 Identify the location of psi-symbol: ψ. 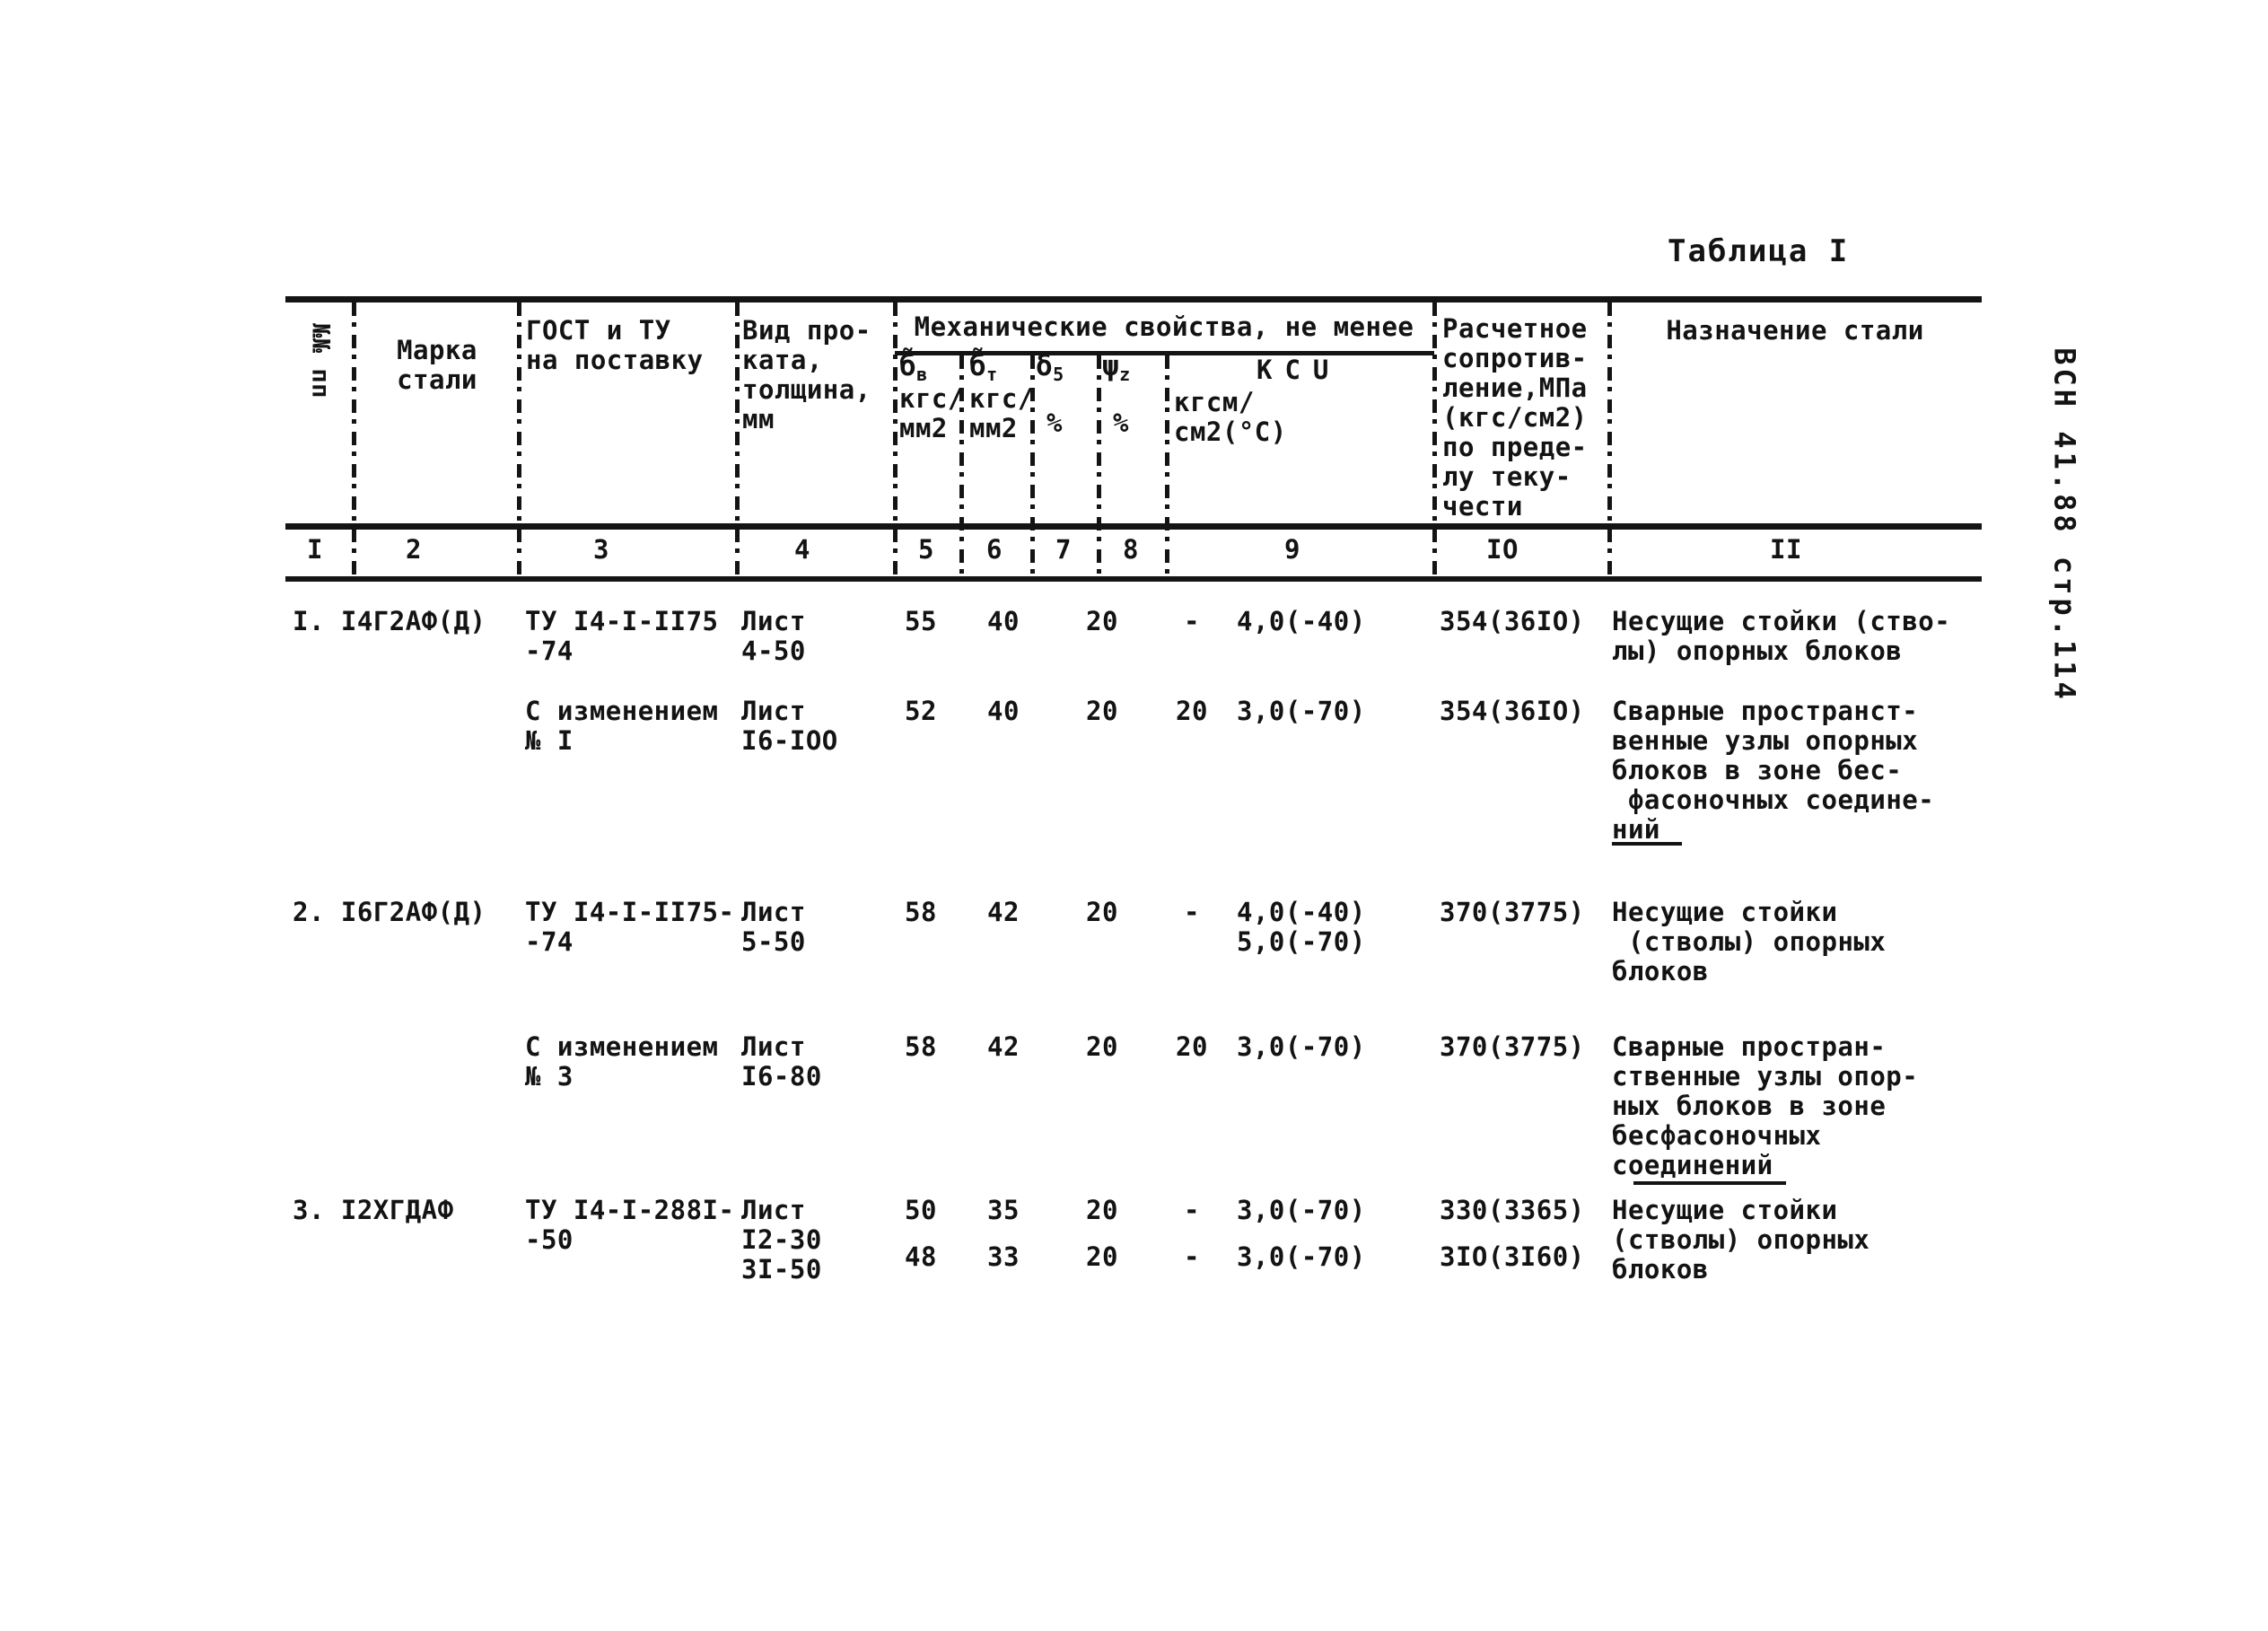
(1111, 366).